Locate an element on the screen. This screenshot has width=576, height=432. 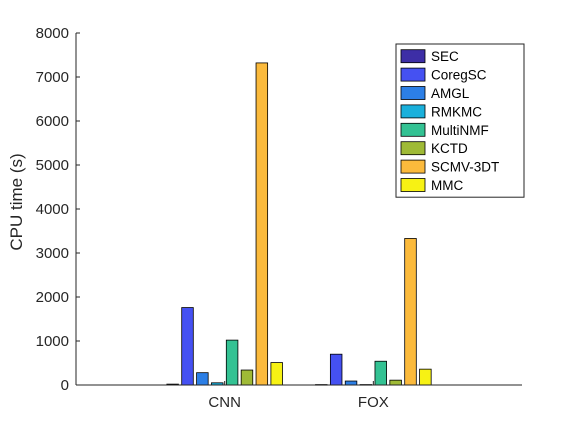
y-tick-label: 8000 is located at coordinates (52, 33).